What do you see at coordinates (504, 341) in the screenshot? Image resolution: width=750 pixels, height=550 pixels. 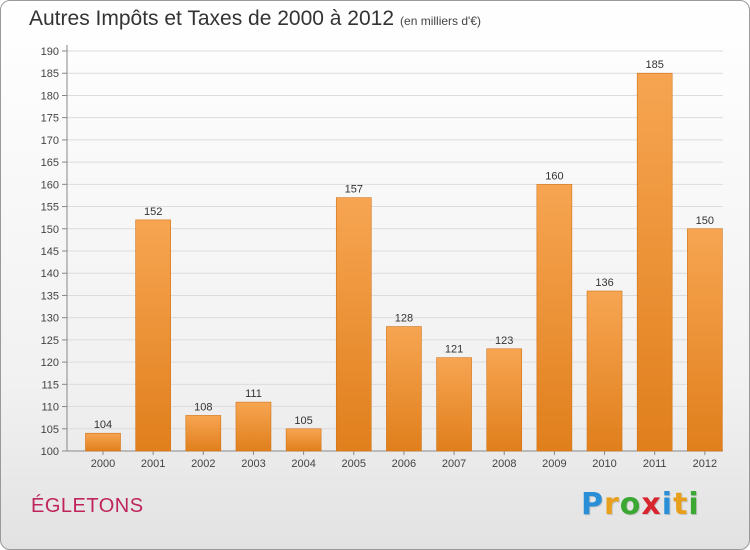 I see `data-label: 123` at bounding box center [504, 341].